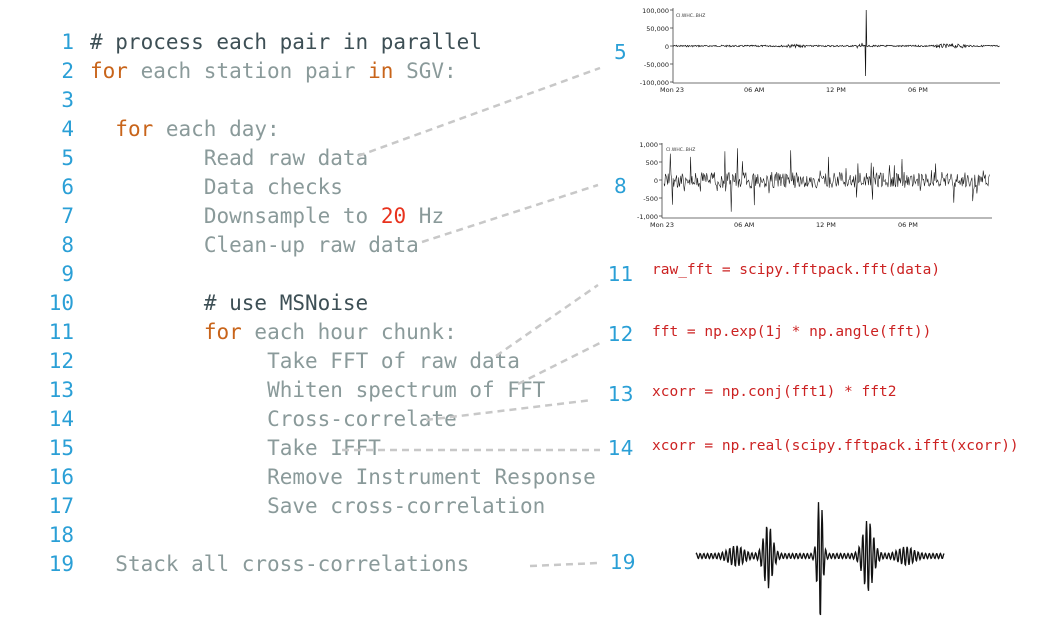 The width and height of the screenshot is (1040, 633). I want to click on step-label-13: 13, so click(621, 394).